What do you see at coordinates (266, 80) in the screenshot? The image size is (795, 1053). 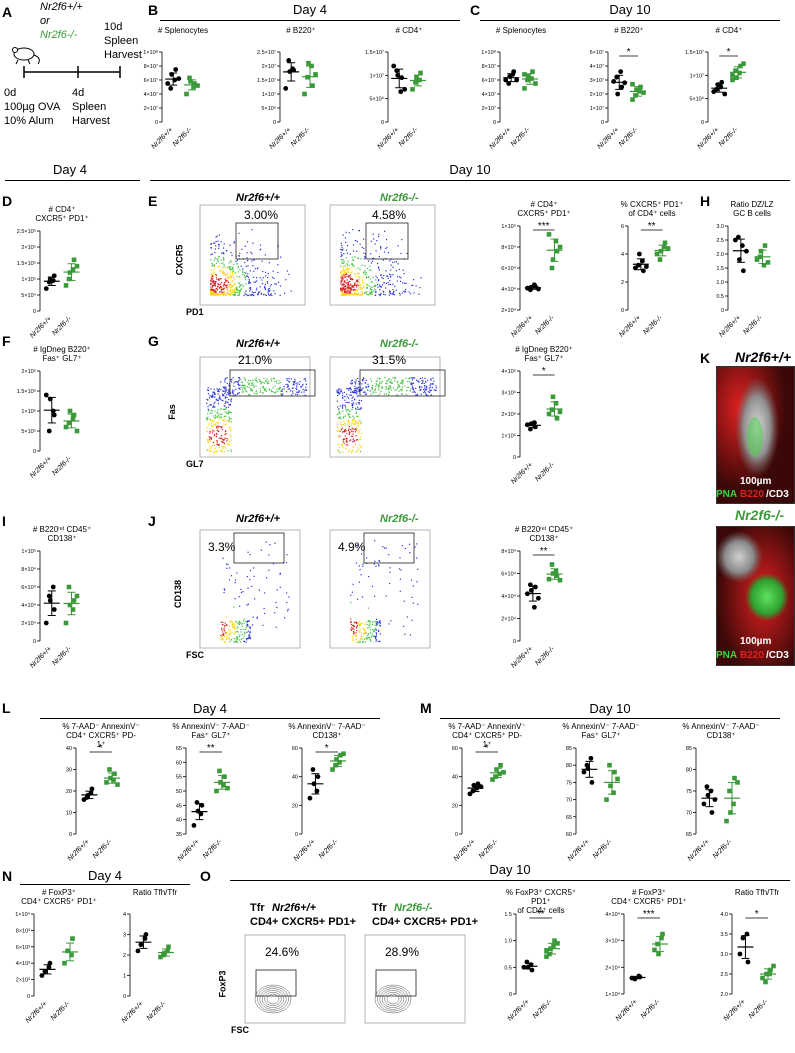 I see `y-tick-label: 1.5×10⁷` at bounding box center [266, 80].